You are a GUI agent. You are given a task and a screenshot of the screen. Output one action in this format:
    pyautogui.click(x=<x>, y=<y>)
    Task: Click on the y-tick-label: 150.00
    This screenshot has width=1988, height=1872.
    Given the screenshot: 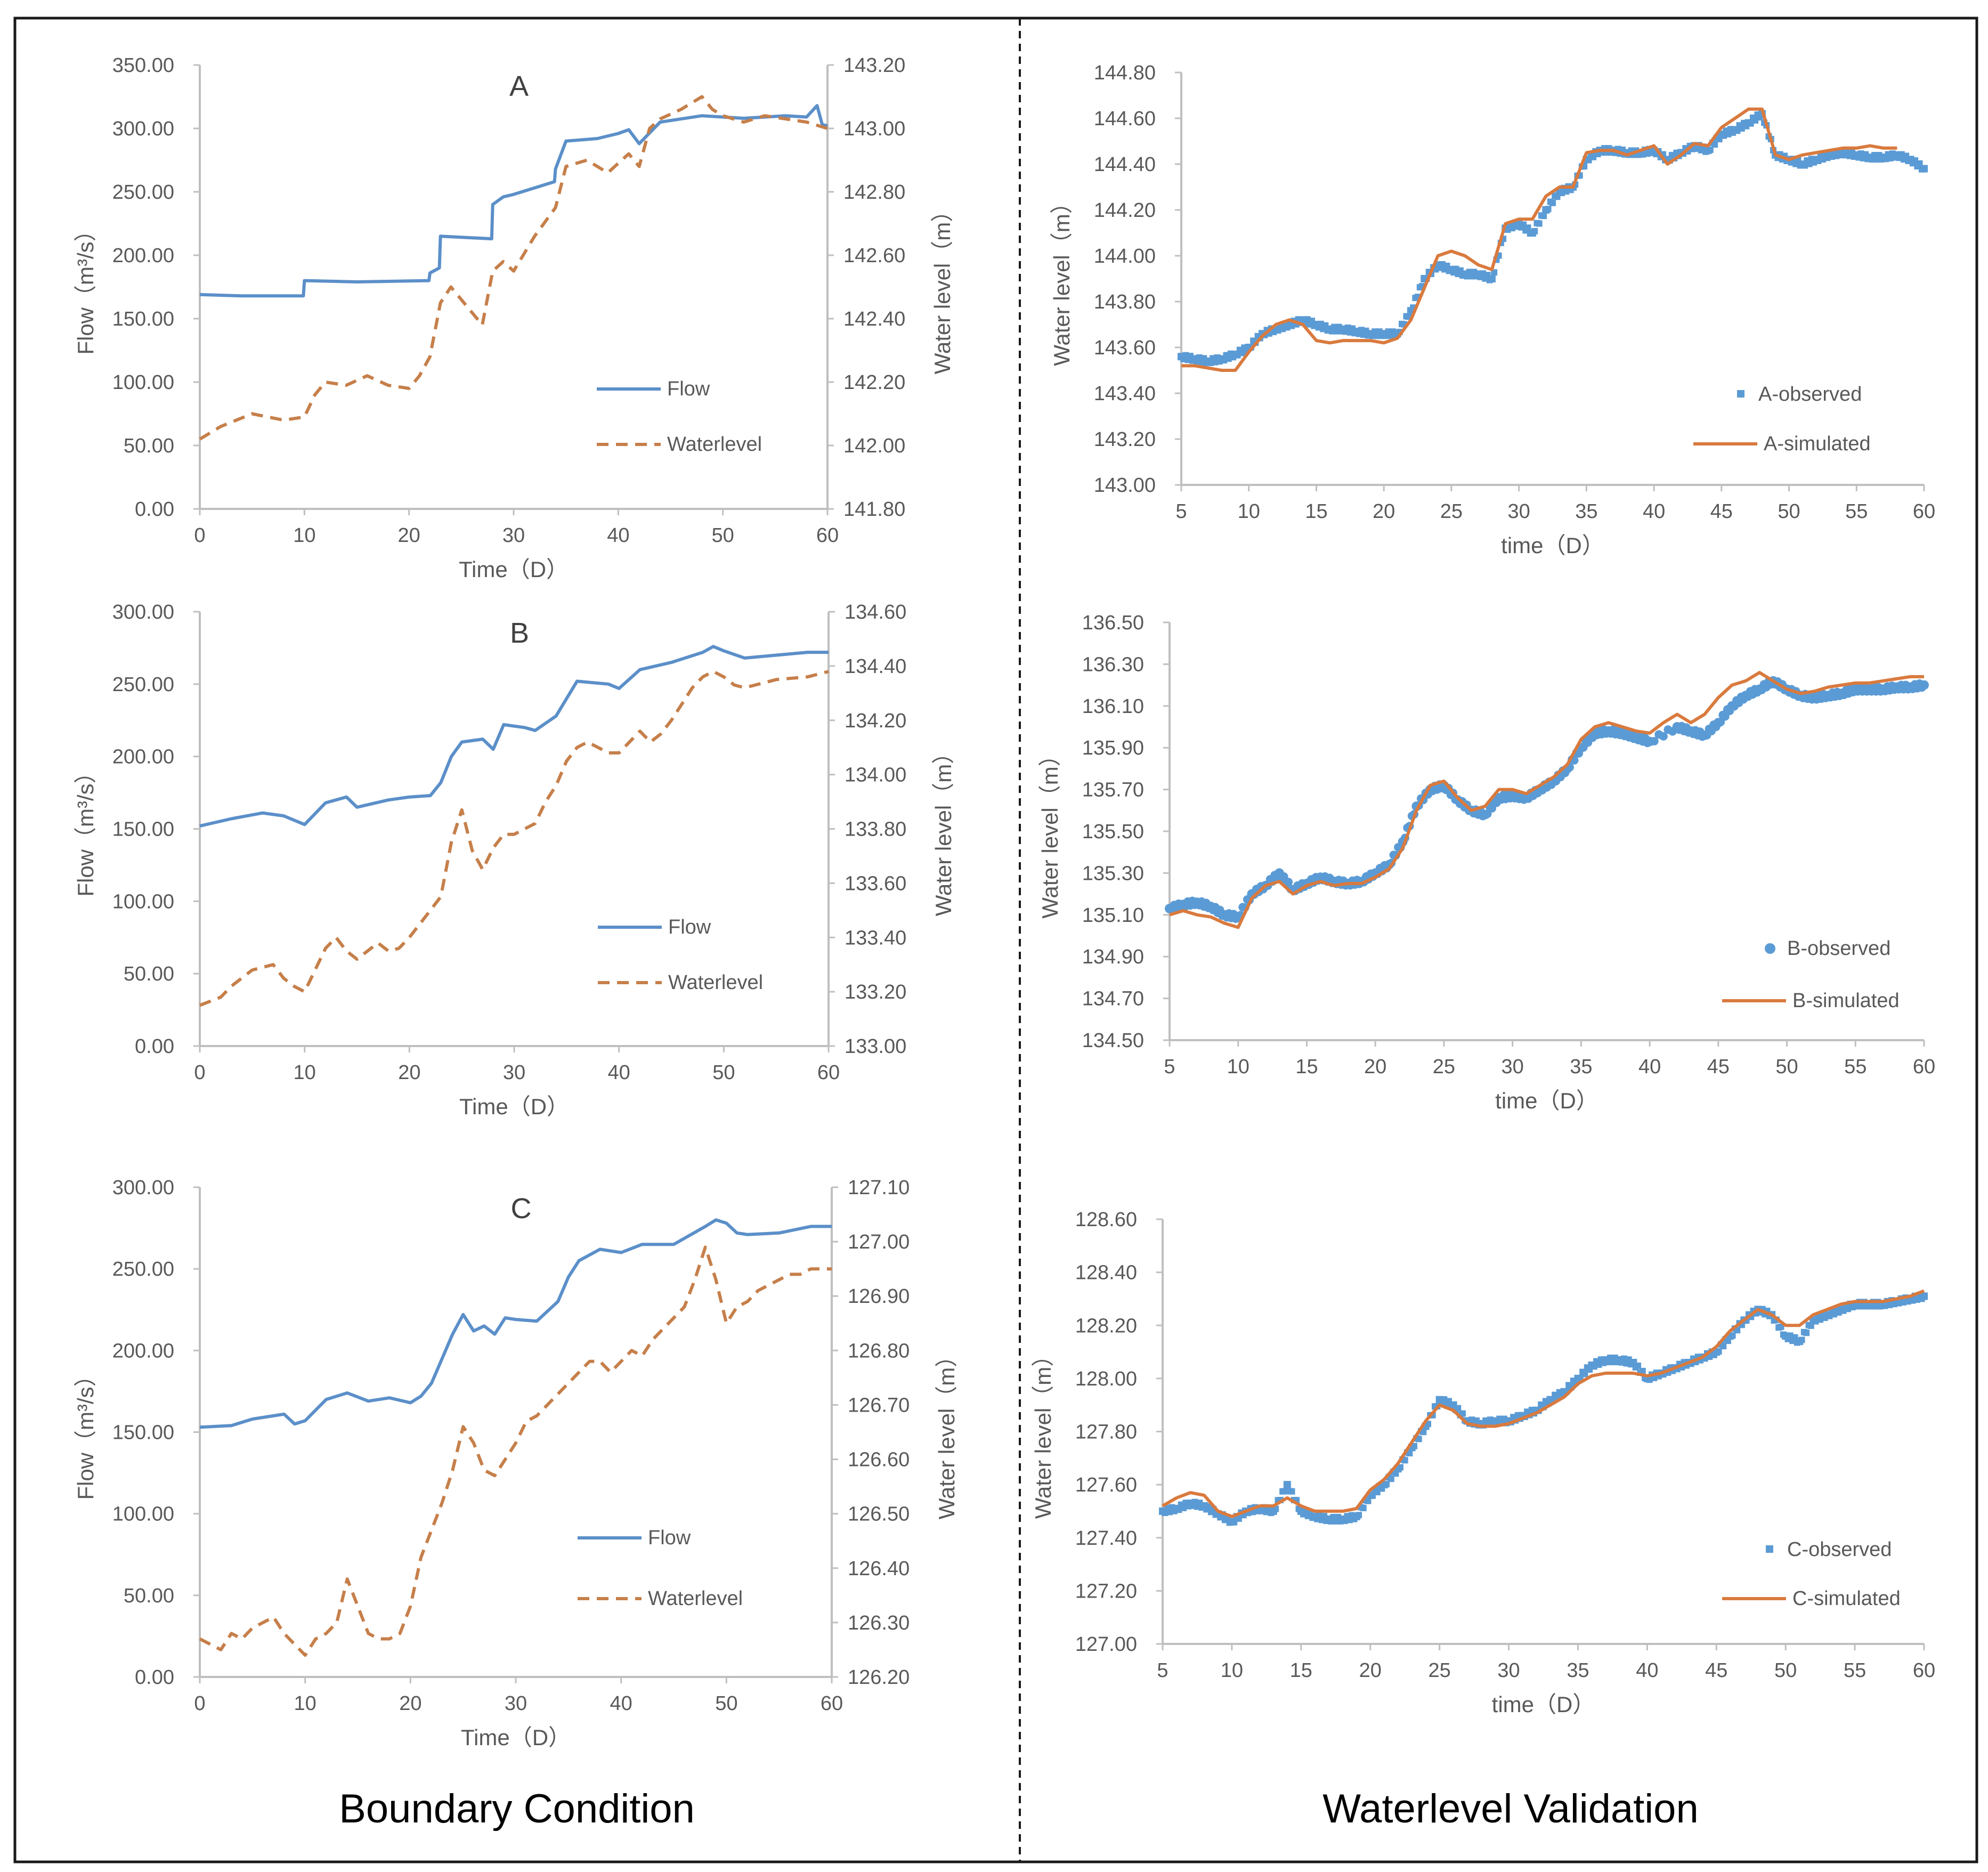 What is the action you would take?
    pyautogui.click(x=143, y=1433)
    